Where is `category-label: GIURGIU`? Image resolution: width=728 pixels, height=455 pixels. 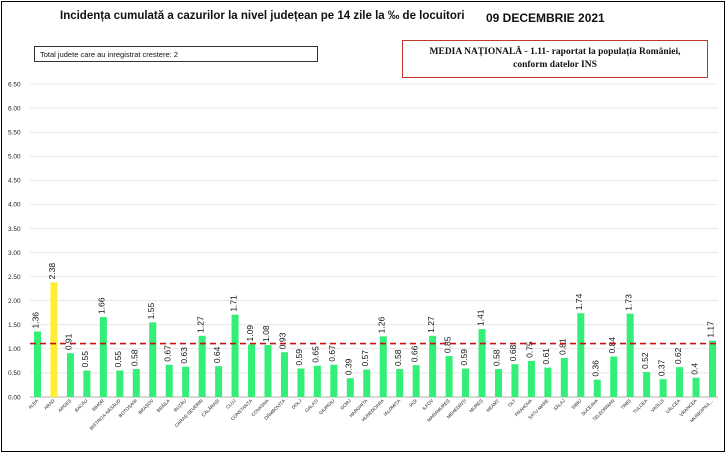
category-label: GIURGIU is located at coordinates (326, 406).